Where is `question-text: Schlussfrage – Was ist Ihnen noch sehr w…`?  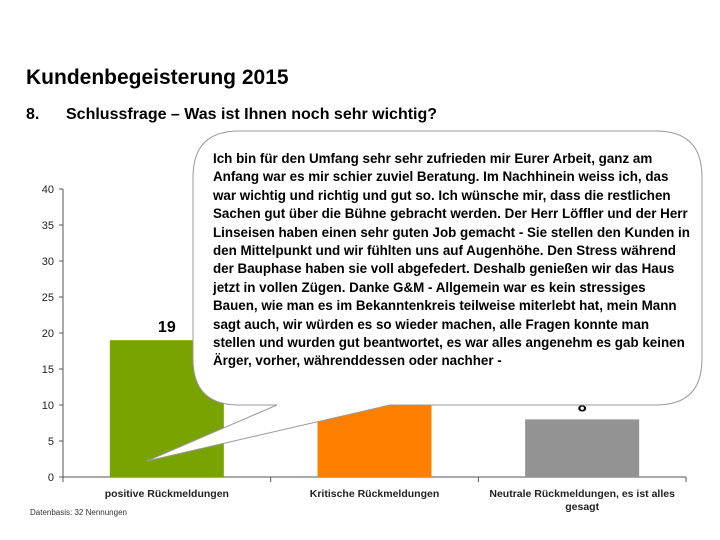 question-text: Schlussfrage – Was ist Ihnen noch sehr w… is located at coordinates (252, 114).